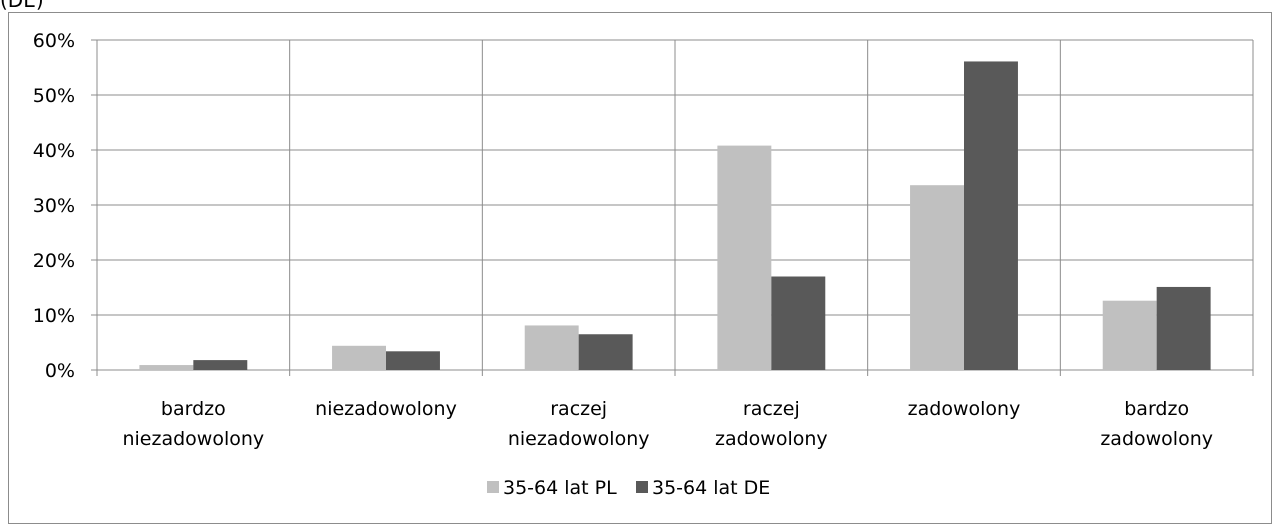  What do you see at coordinates (54, 151) in the screenshot?
I see `y-tick-label: 40%` at bounding box center [54, 151].